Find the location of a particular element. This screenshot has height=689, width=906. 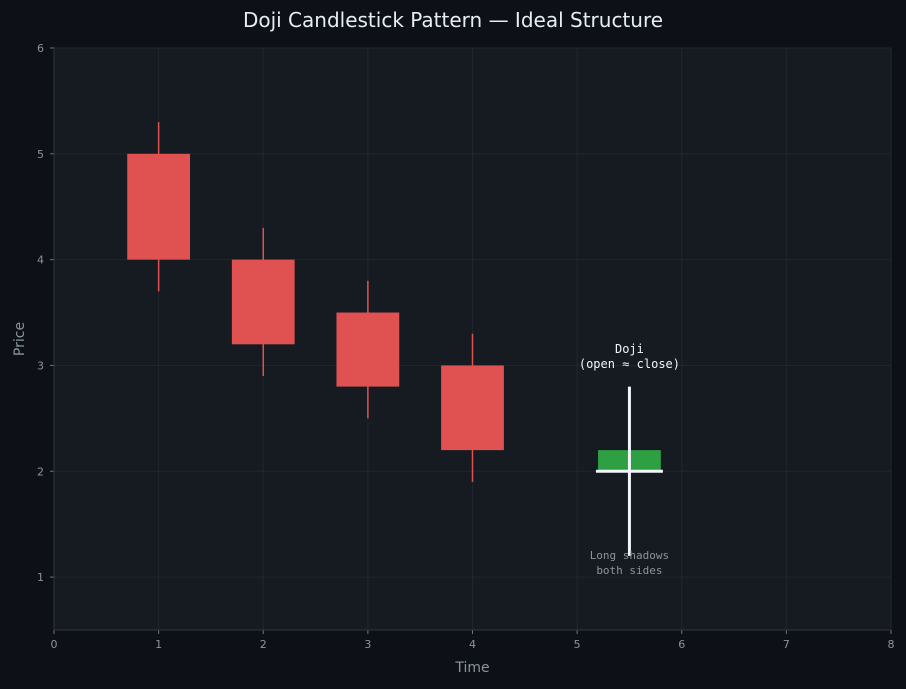

doji-label-line1: Doji is located at coordinates (629, 349).